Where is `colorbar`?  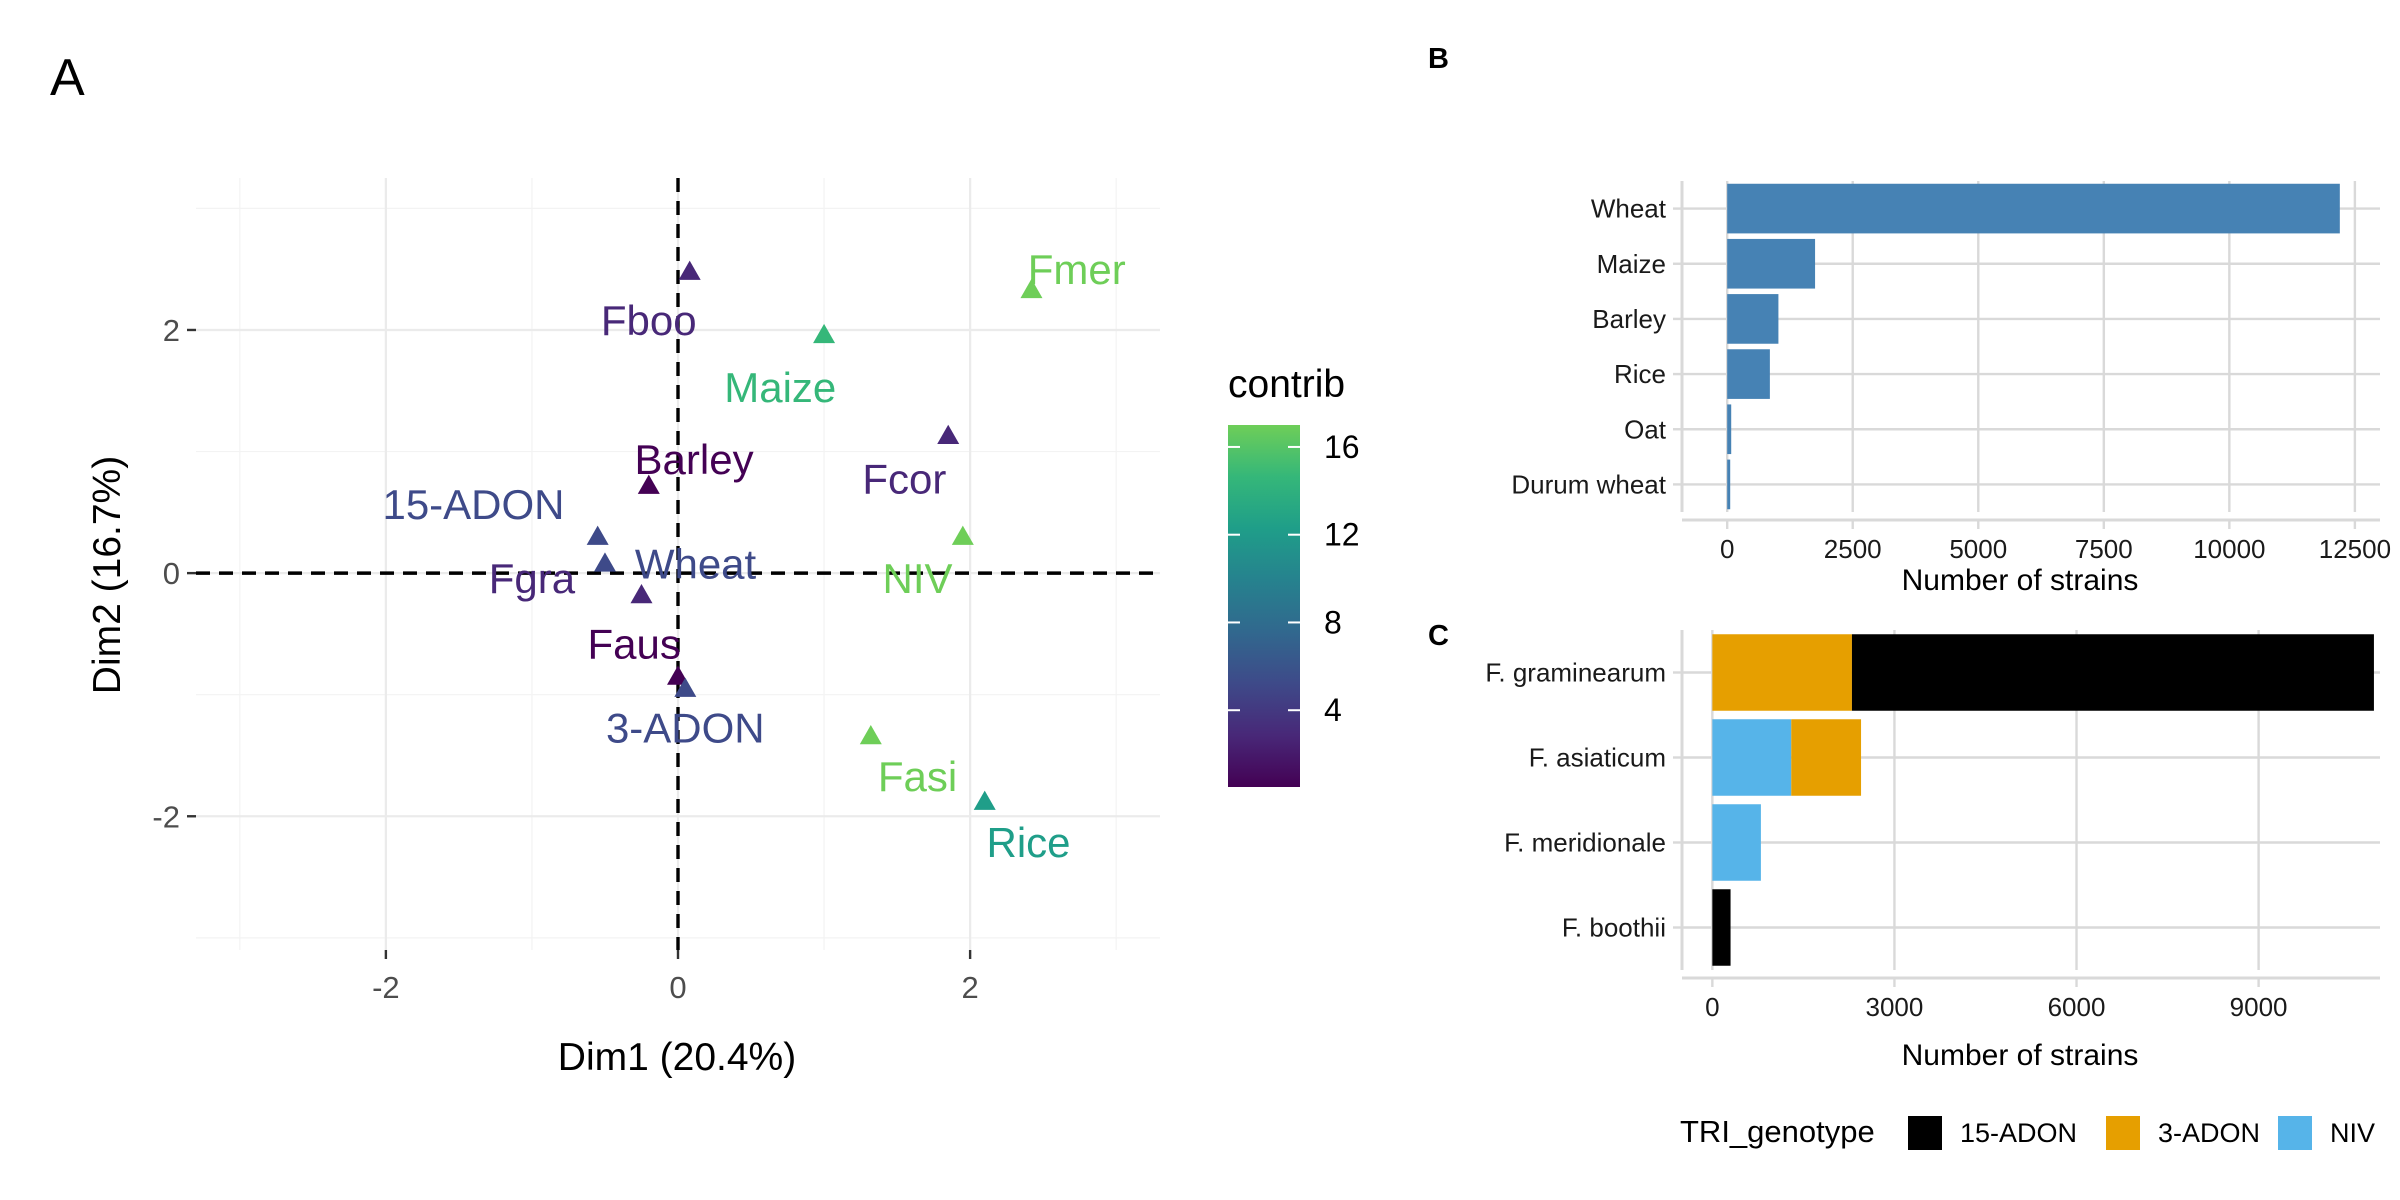 colorbar is located at coordinates (1264, 606).